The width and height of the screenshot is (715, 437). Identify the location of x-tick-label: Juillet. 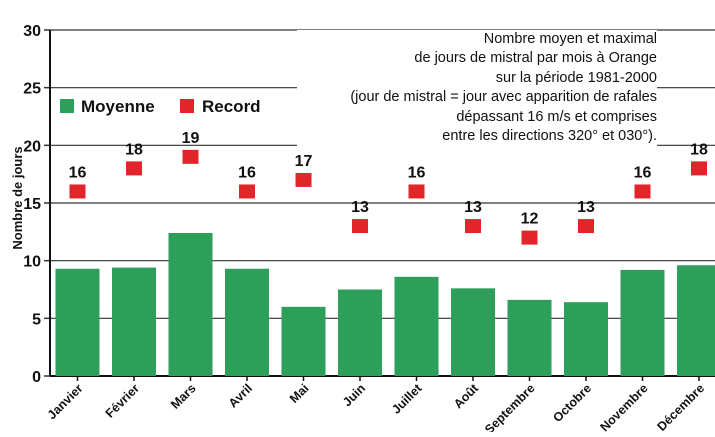
(407, 399).